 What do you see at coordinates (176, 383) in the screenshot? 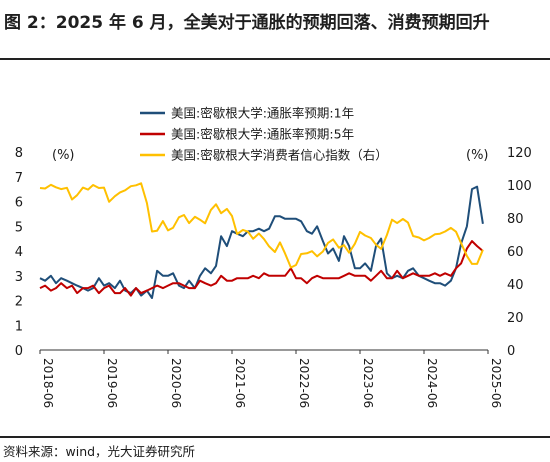
I see `x-tick-label: 2020-06` at bounding box center [176, 383].